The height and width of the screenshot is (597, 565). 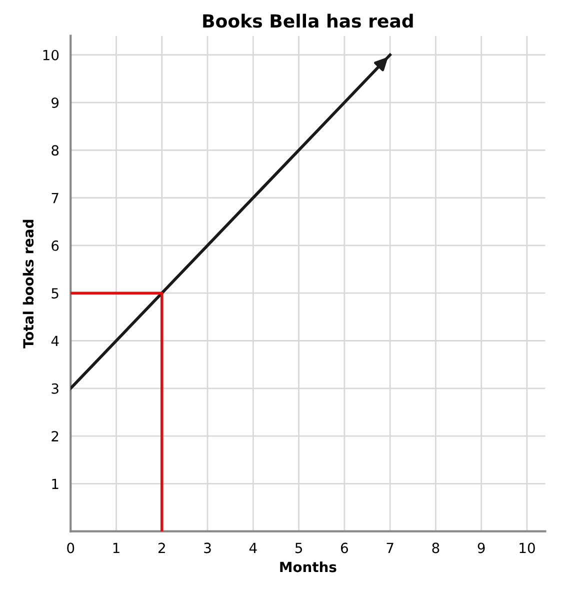 What do you see at coordinates (207, 548) in the screenshot?
I see `x-tick-label: 3` at bounding box center [207, 548].